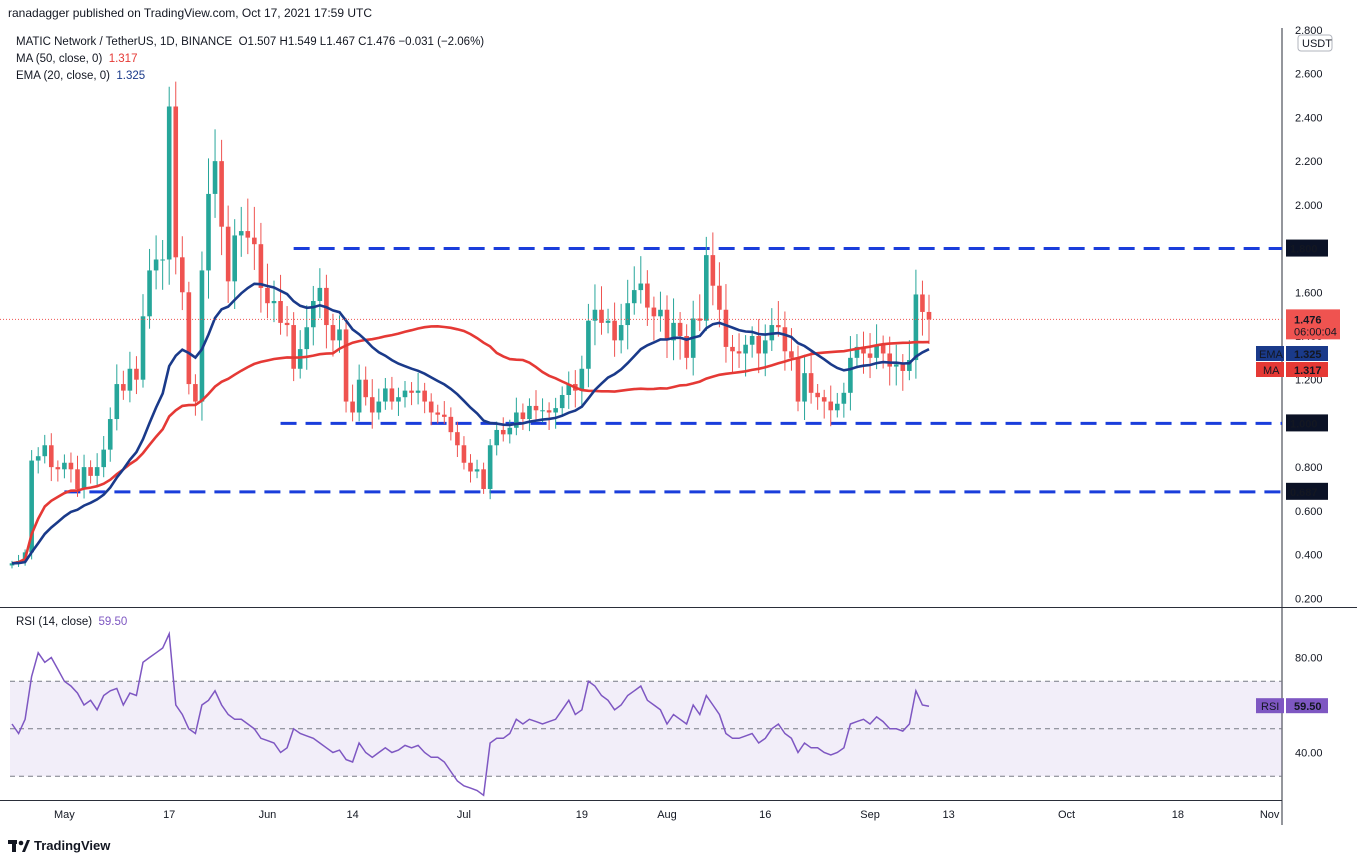 Image resolution: width=1357 pixels, height=864 pixels. Describe the element at coordinates (1309, 31) in the screenshot. I see `price-tick-label: 2.800` at that location.